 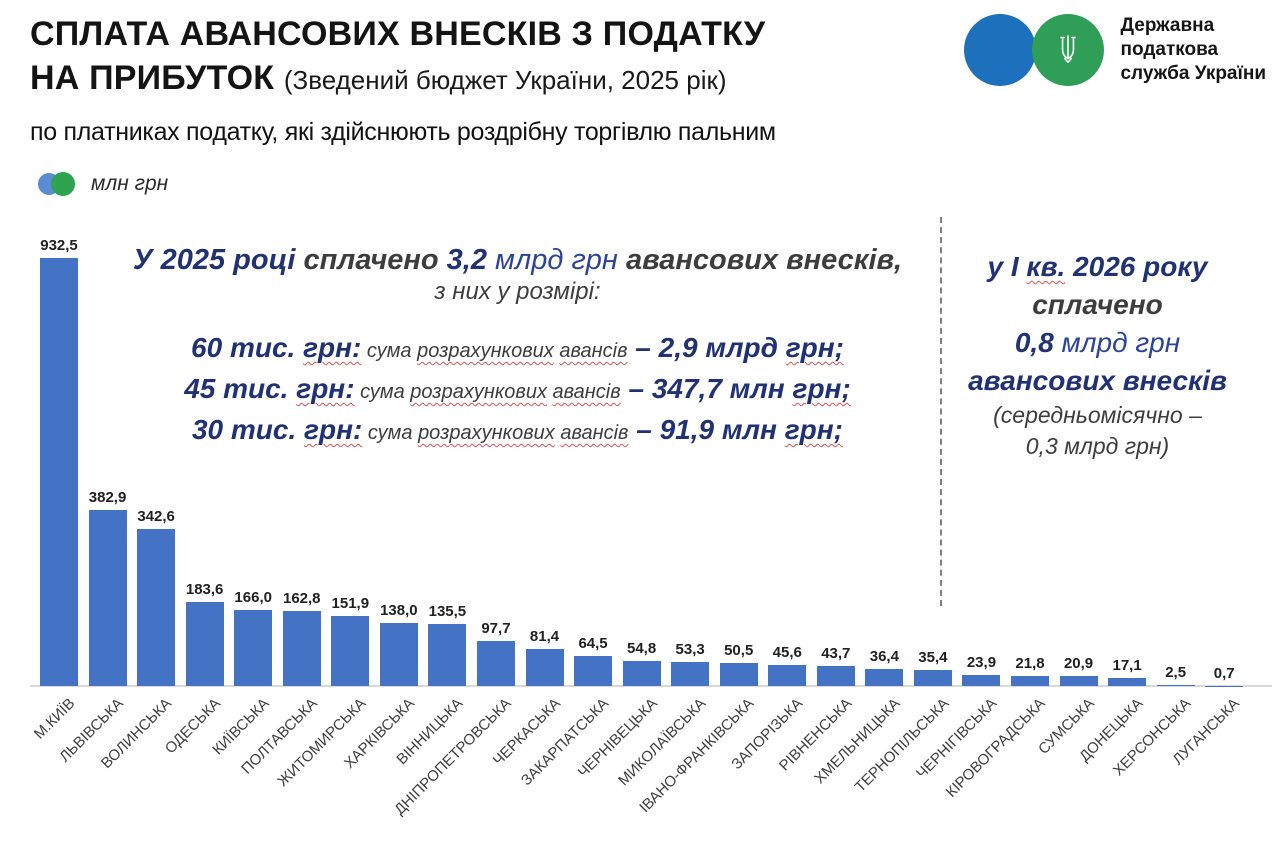 I want to click on text-segment: 2026 року, so click(x=1136, y=266).